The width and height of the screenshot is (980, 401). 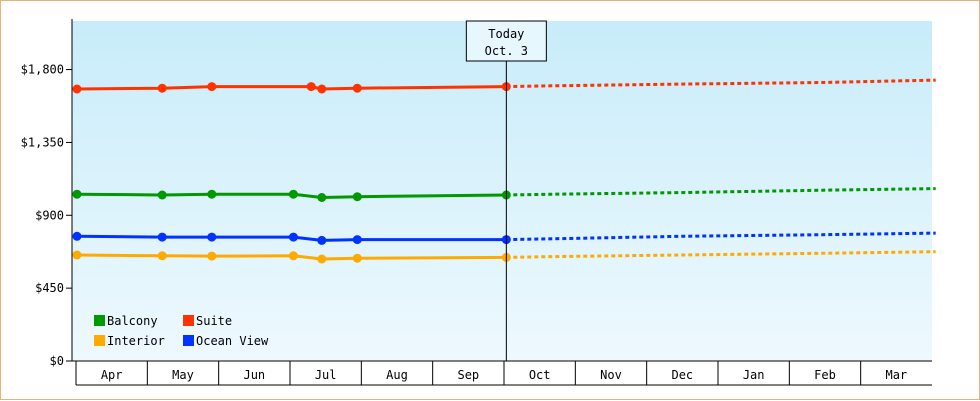 What do you see at coordinates (49, 288) in the screenshot?
I see `y-tick-label: $450` at bounding box center [49, 288].